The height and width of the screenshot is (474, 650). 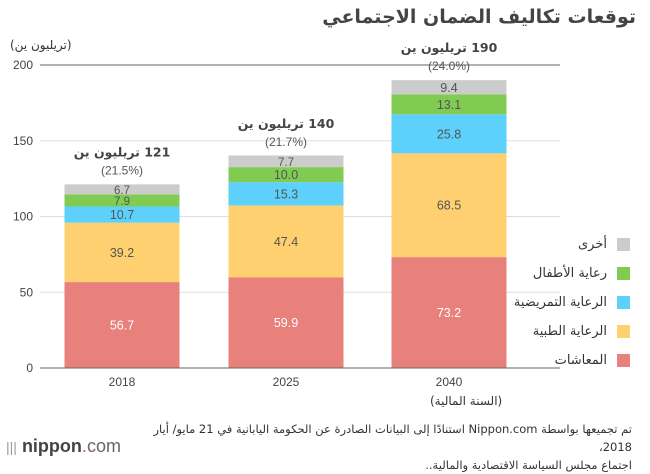 I want to click on chart-title: توقعات تكاليف الضمان الاجتماعي, so click(x=479, y=17).